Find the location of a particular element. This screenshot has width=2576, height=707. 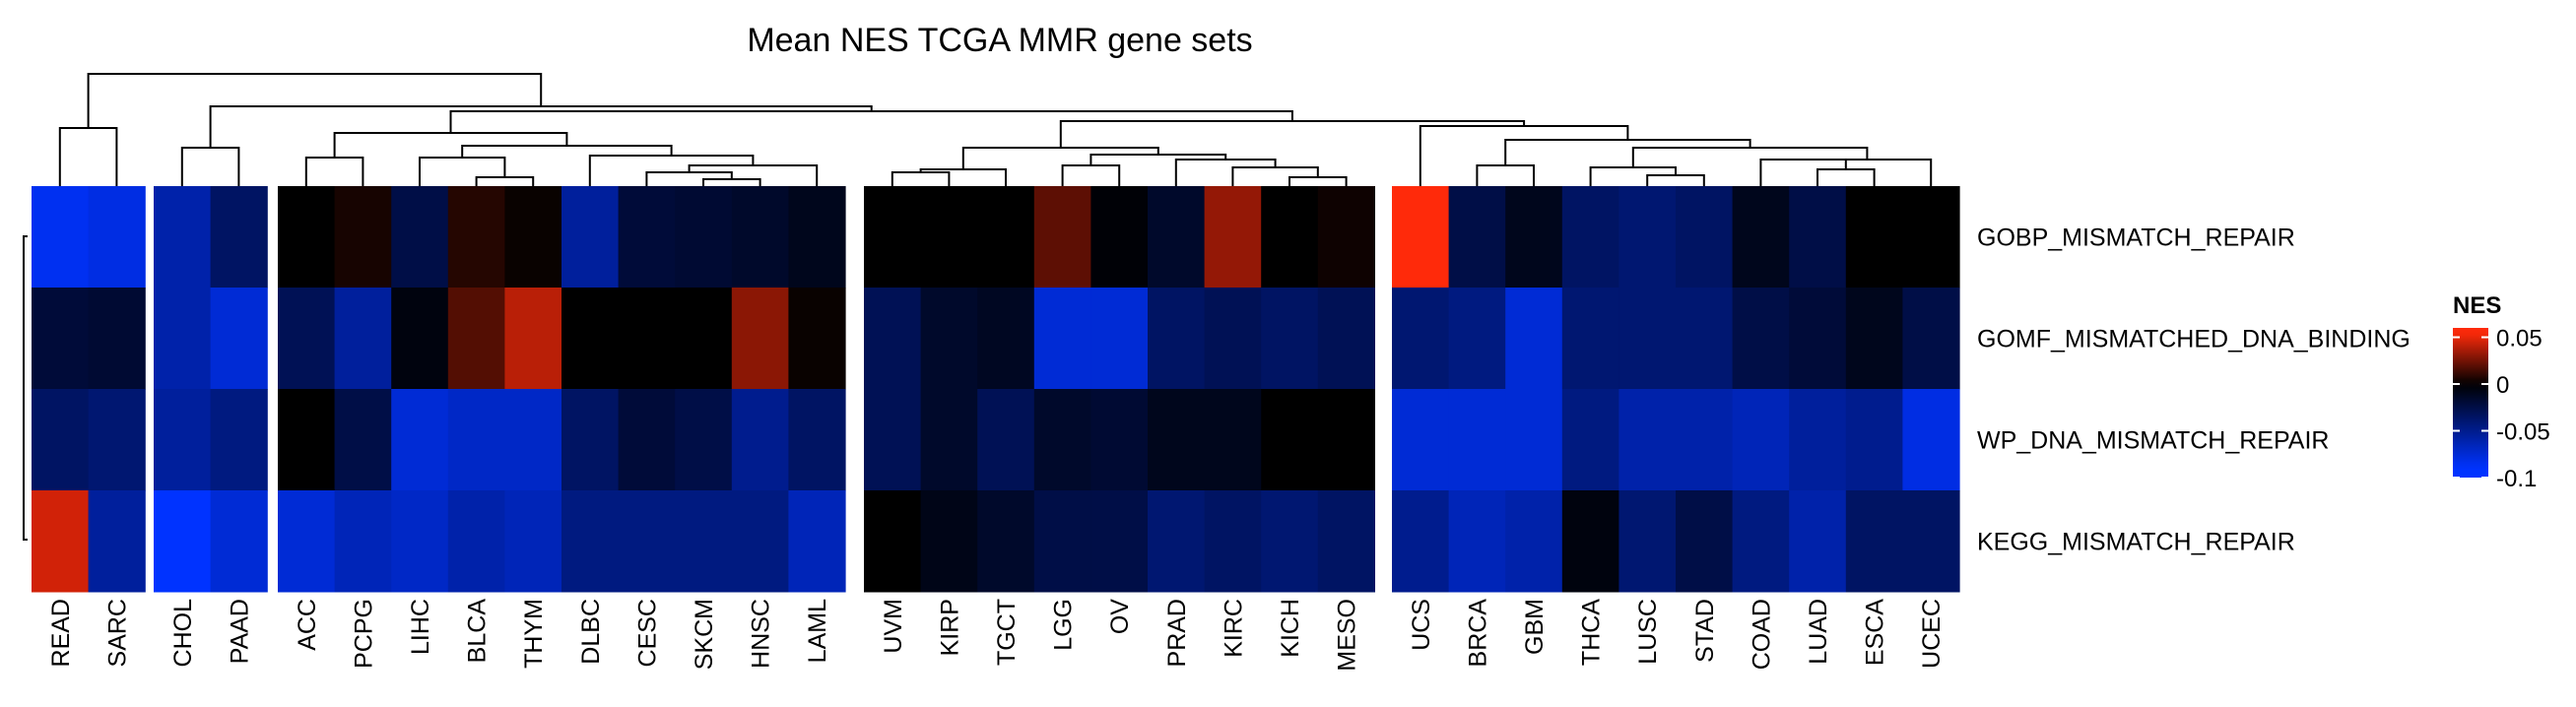

column-label: BLCA is located at coordinates (478, 631).